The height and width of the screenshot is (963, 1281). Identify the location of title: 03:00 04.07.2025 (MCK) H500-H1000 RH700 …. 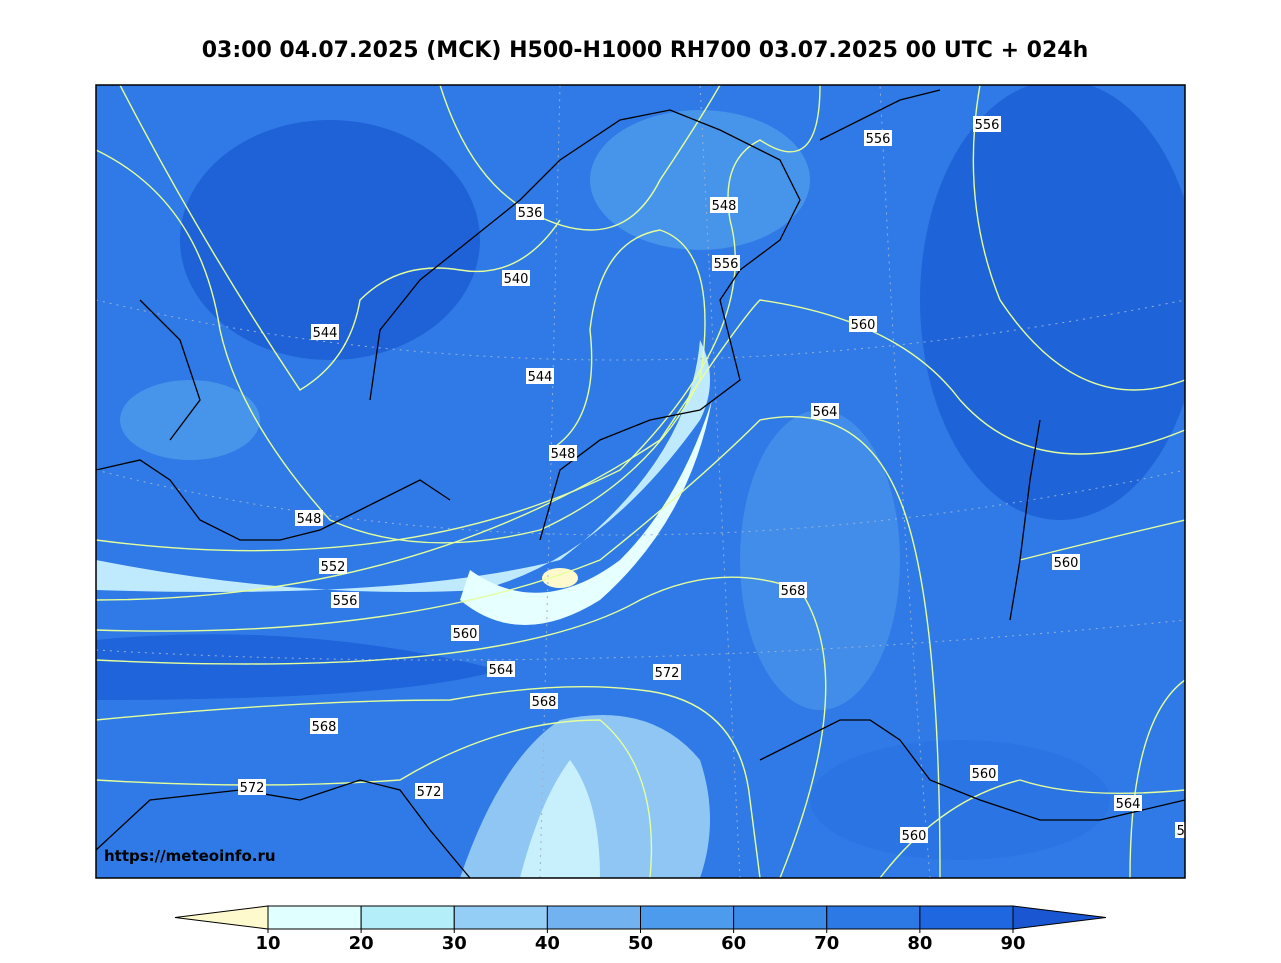
(645, 50).